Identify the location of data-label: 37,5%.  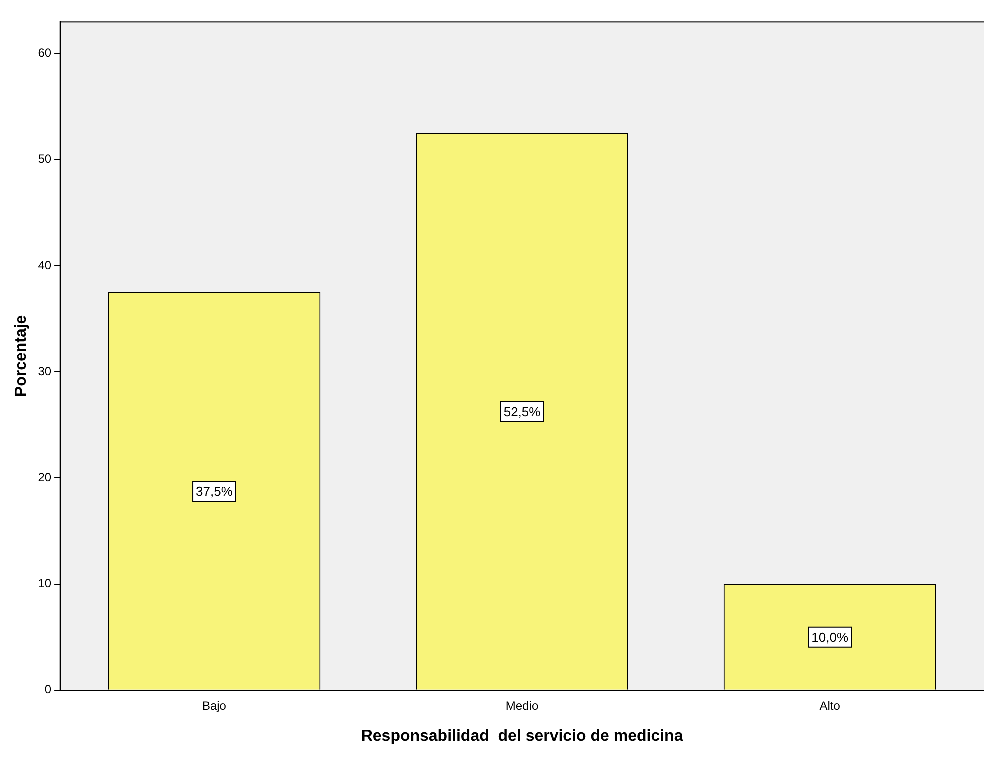
(215, 492).